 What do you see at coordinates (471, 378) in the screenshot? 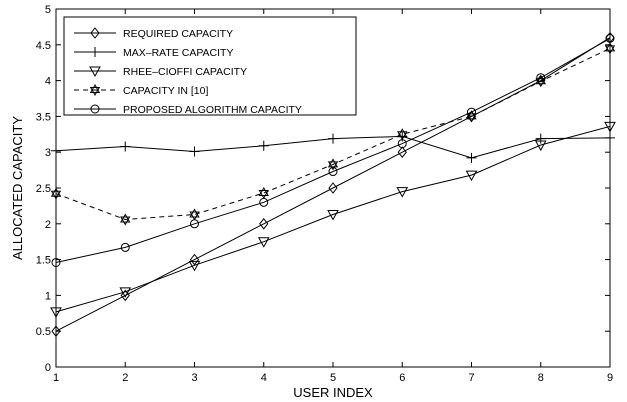
I see `x-tick-label: 7` at bounding box center [471, 378].